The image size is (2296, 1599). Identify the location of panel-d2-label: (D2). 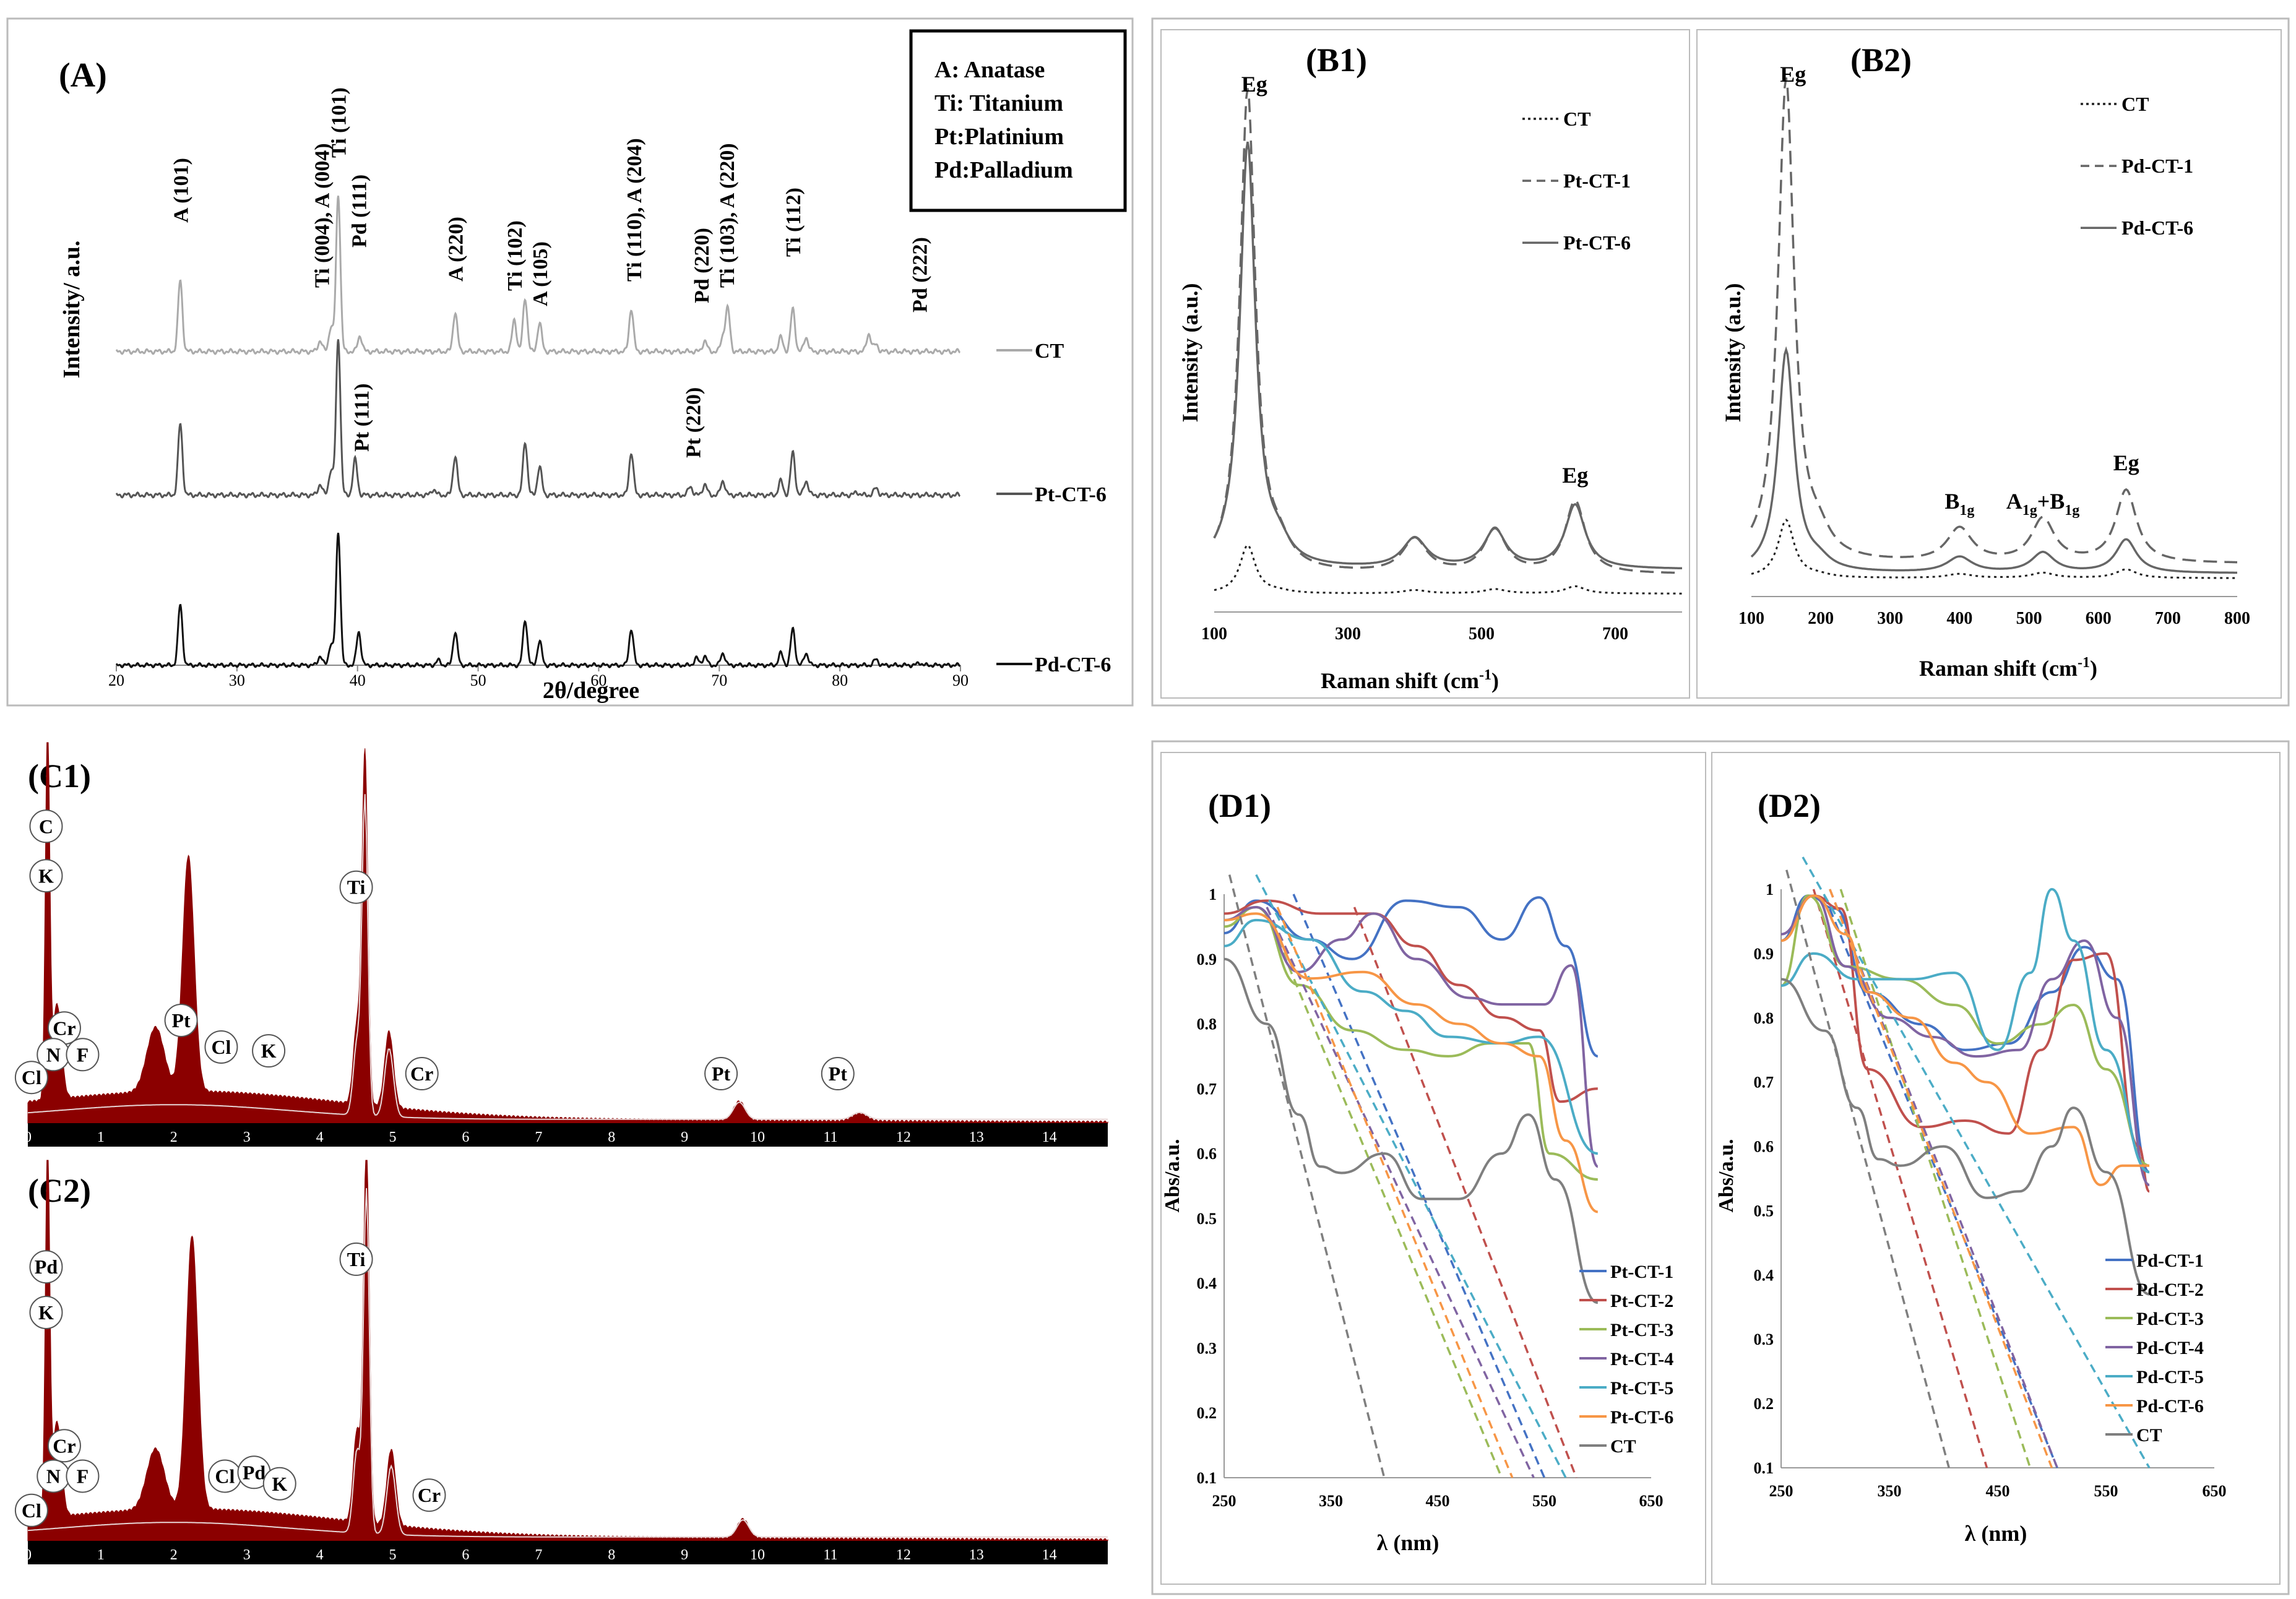
(1789, 806).